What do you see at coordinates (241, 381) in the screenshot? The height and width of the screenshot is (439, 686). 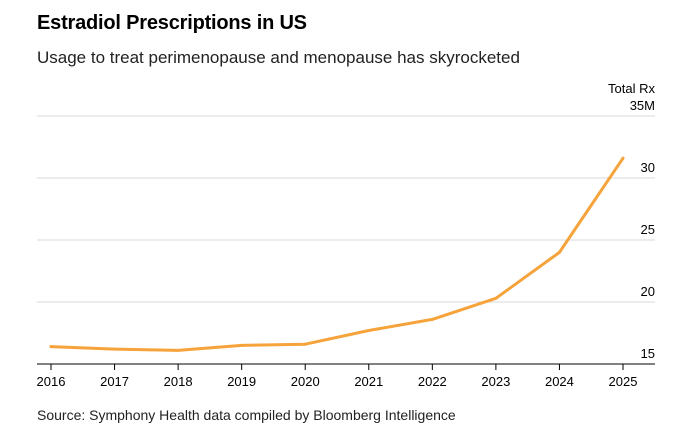 I see `x-tick-label: 2019` at bounding box center [241, 381].